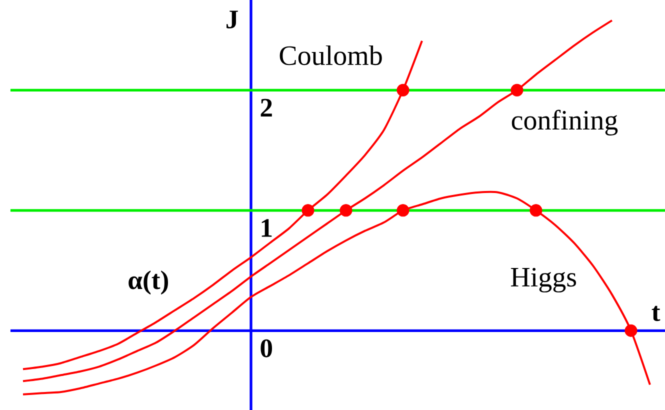 This screenshot has width=665, height=410. What do you see at coordinates (232, 19) in the screenshot?
I see `y-axis-title: J` at bounding box center [232, 19].